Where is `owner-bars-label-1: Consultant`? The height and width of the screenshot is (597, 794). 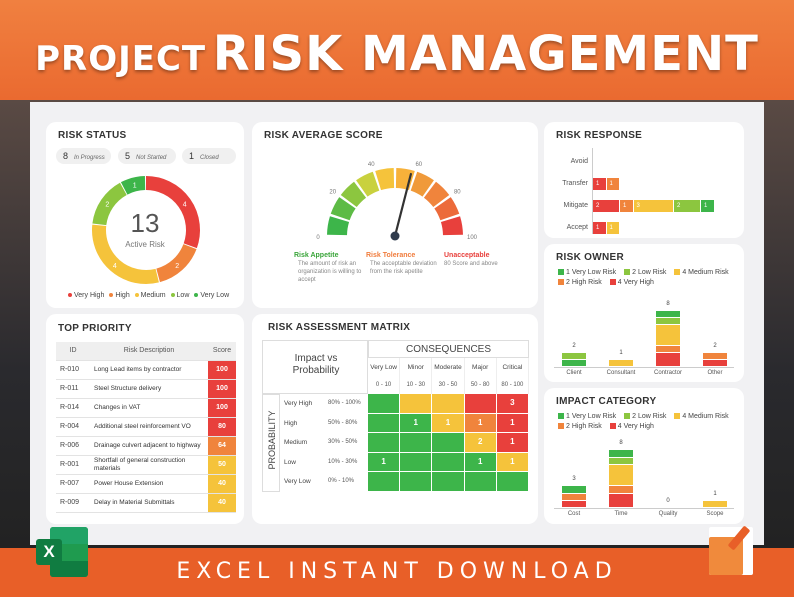 owner-bars-label-1: Consultant is located at coordinates (621, 373).